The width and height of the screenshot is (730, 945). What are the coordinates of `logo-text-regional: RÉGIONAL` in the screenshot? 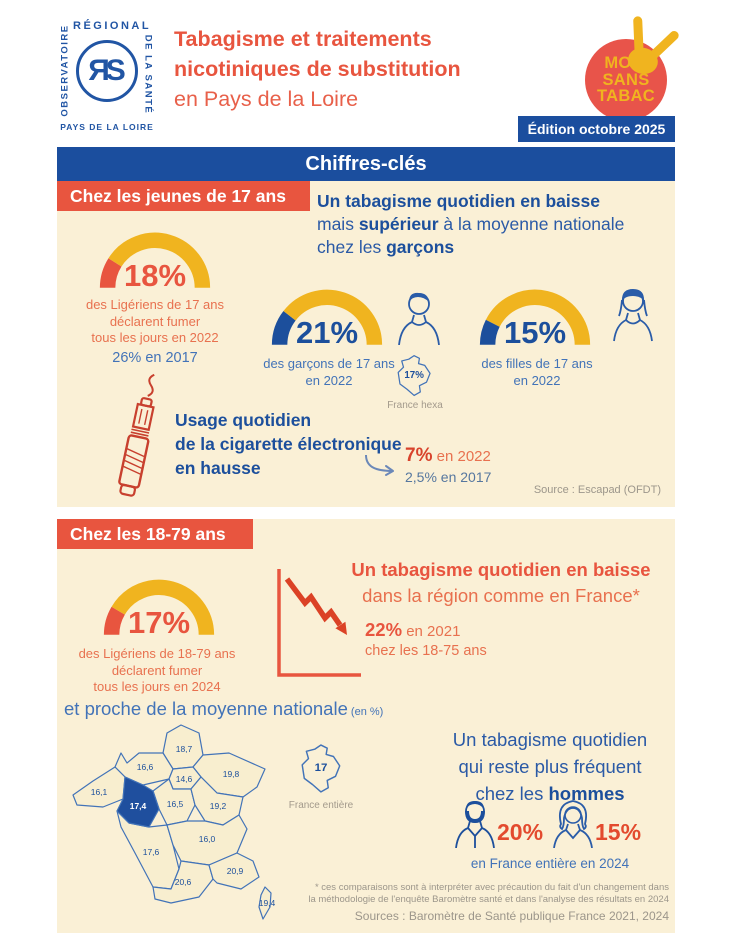 It's located at (112, 26).